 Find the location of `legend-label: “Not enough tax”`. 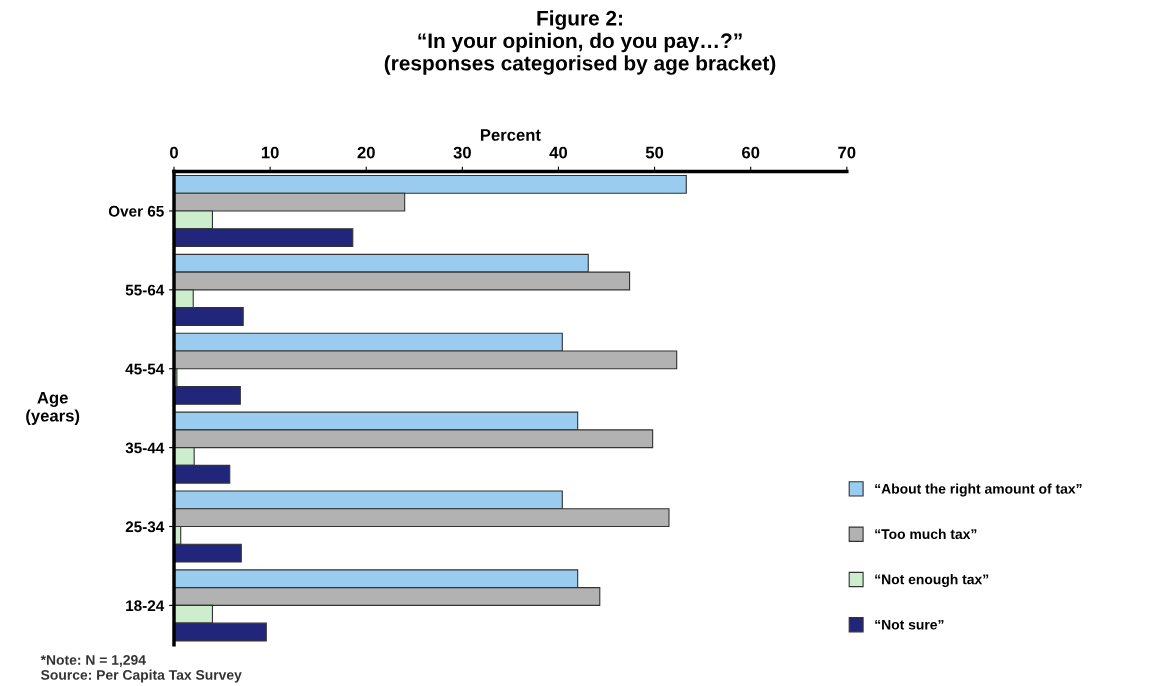

legend-label: “Not enough tax” is located at coordinates (932, 581).